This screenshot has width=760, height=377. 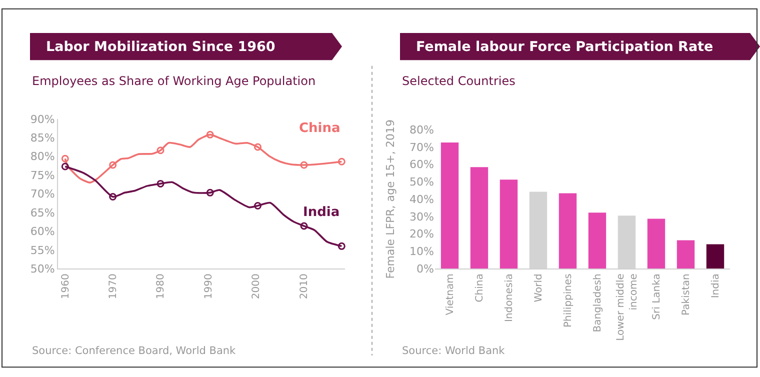 What do you see at coordinates (42, 138) in the screenshot?
I see `y-tick-label: 85%` at bounding box center [42, 138].